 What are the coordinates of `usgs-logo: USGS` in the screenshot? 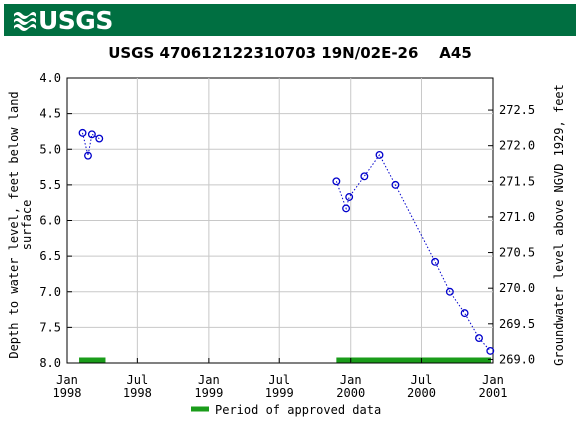 It's located at (62, 20).